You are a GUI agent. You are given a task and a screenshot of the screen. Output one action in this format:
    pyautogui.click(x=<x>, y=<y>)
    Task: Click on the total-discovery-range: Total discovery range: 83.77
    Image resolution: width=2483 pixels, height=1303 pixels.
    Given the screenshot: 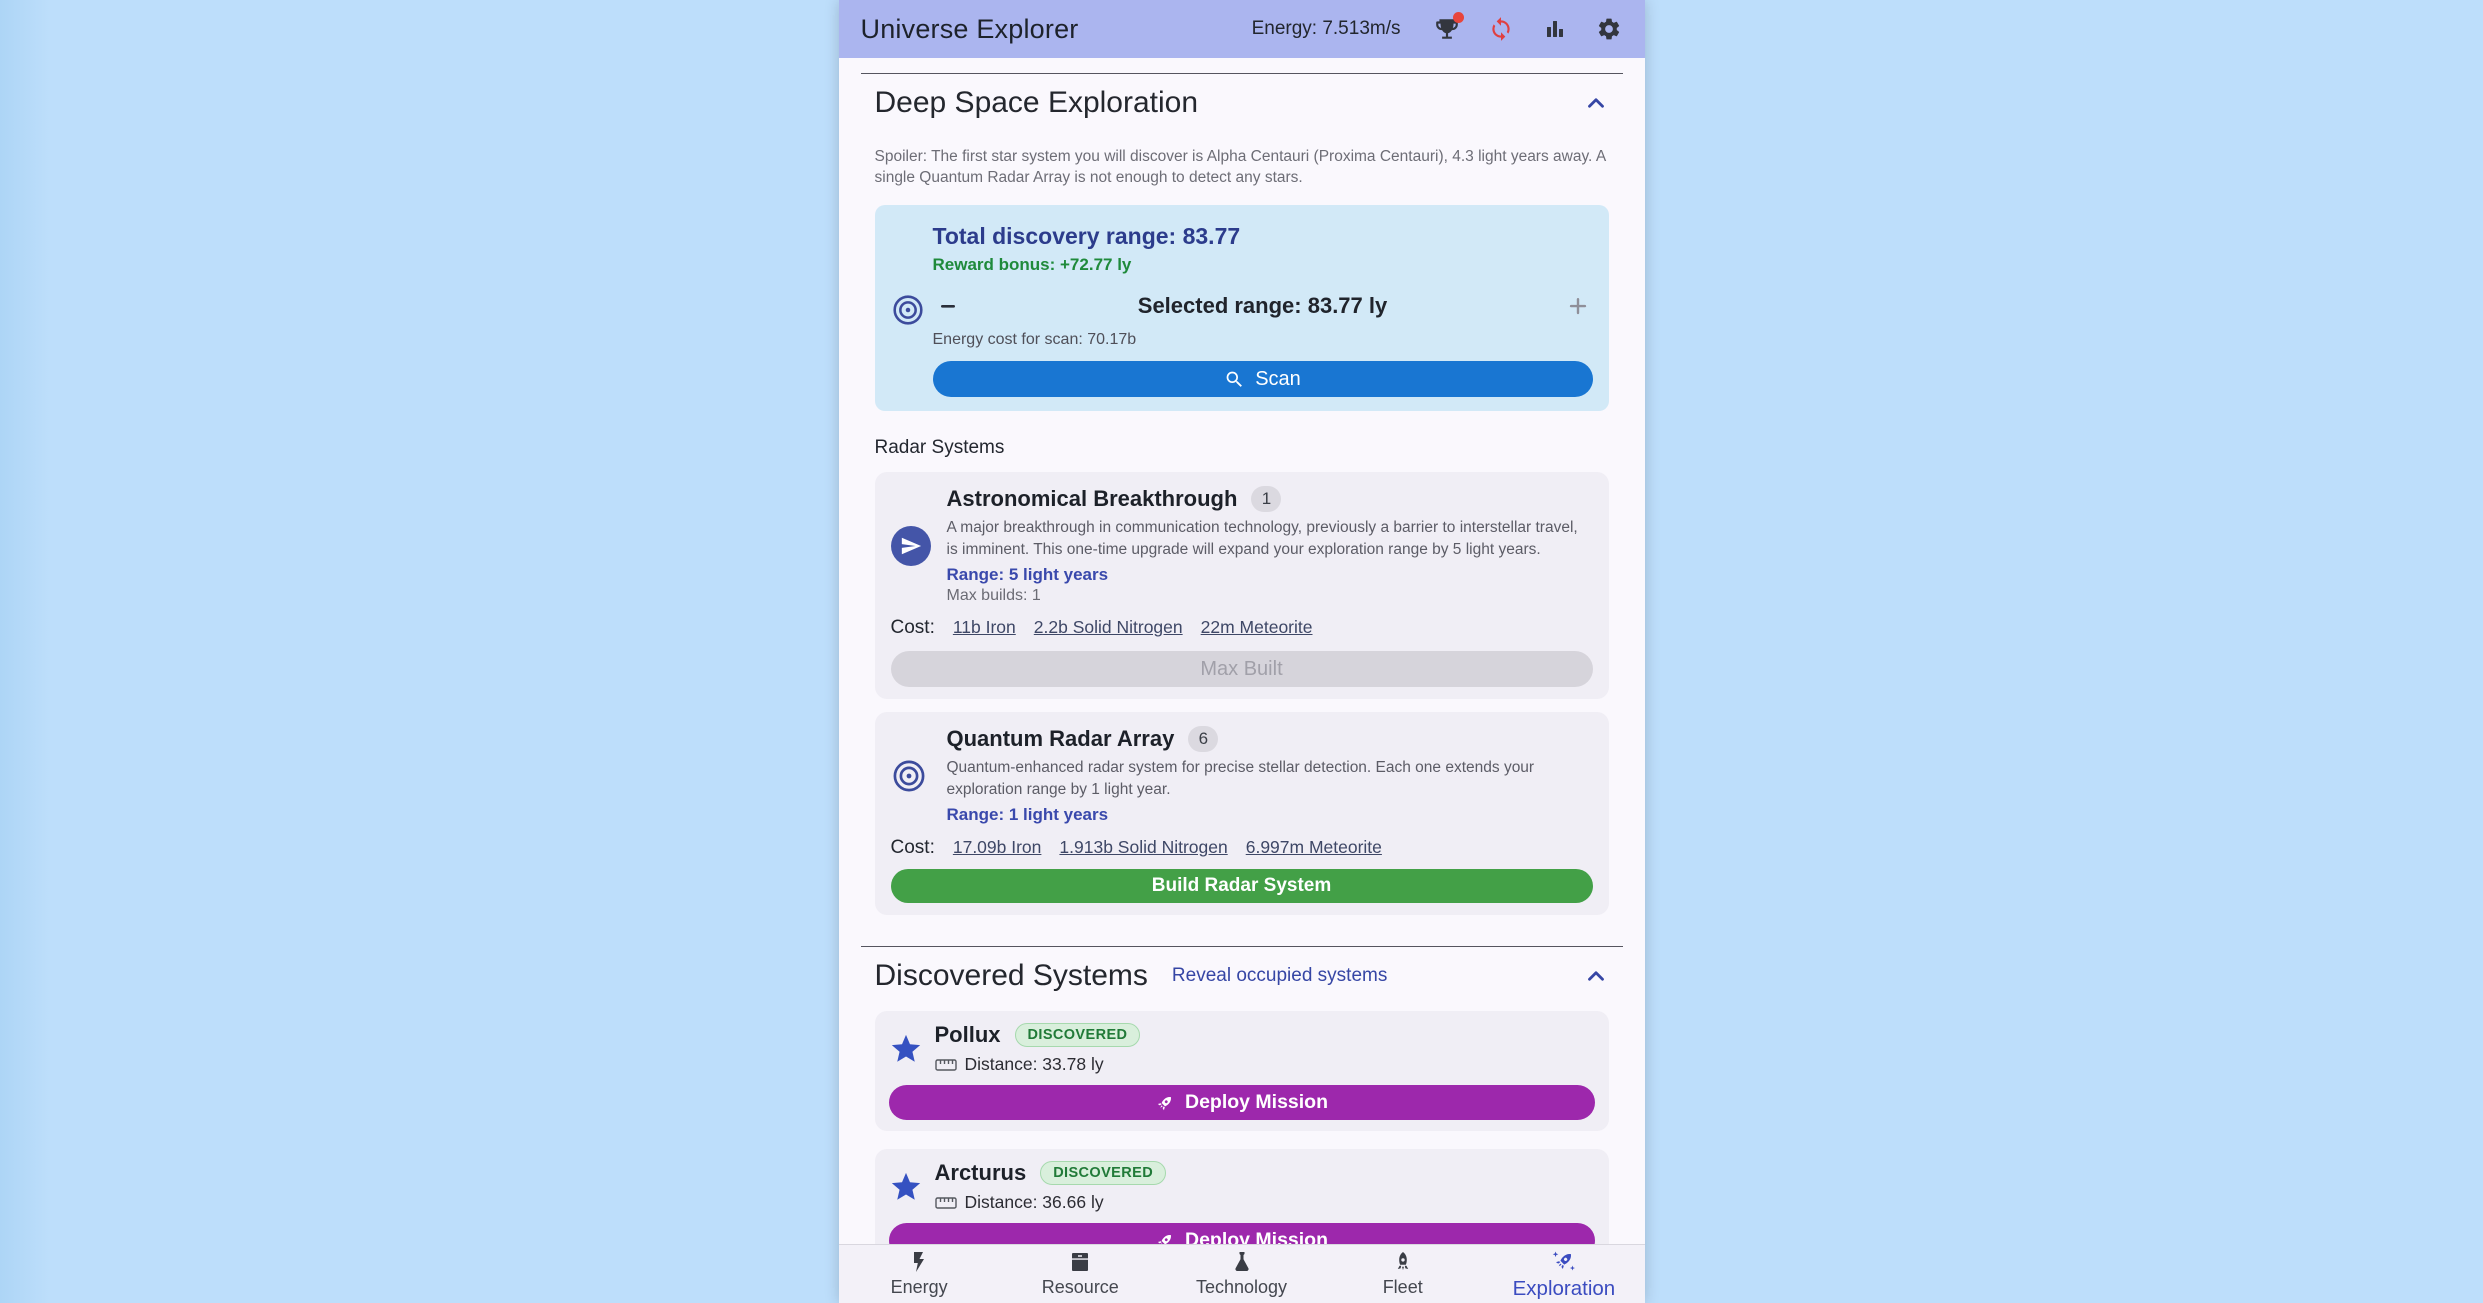 What is the action you would take?
    pyautogui.click(x=1086, y=236)
    